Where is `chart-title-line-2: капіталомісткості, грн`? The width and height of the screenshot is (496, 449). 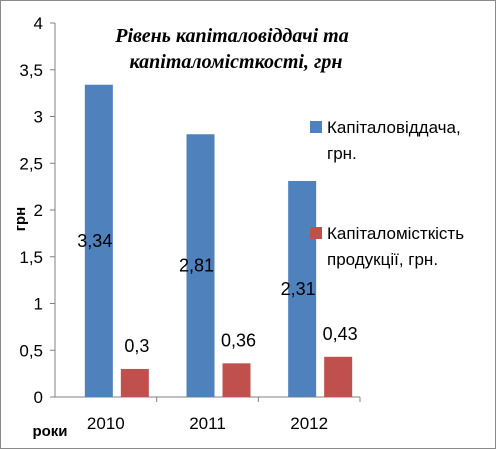
chart-title-line-2: капіталомісткості, грн is located at coordinates (236, 62).